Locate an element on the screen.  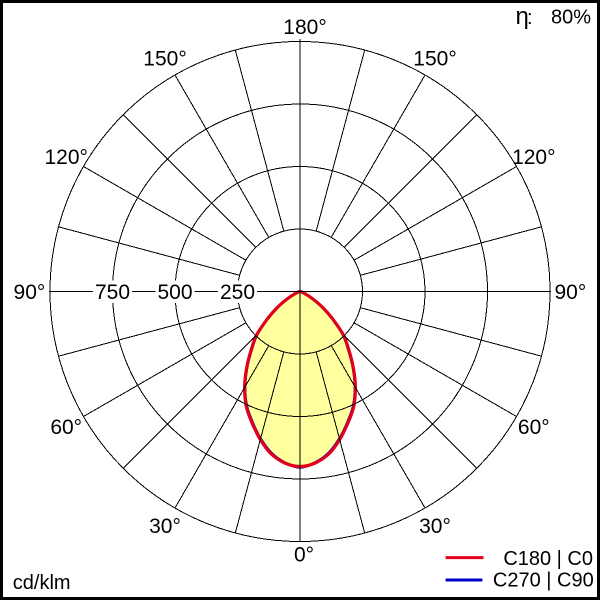
svg-text: 180° is located at coordinates (304, 27).